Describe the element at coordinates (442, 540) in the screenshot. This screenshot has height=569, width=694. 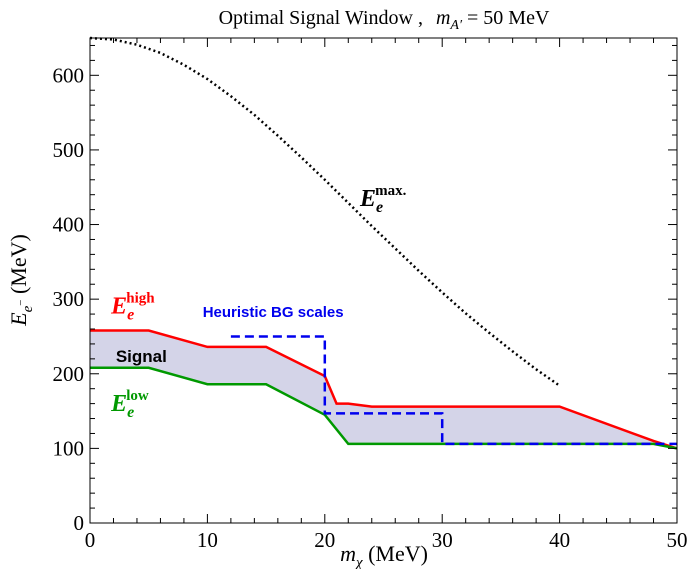
I see `x-tick-label: 30` at that location.